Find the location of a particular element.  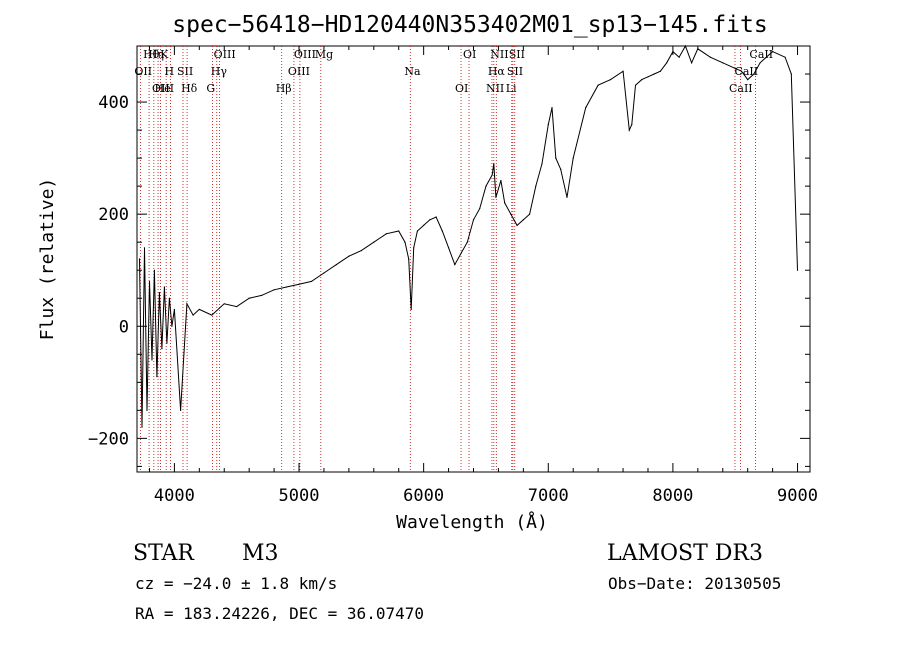

x-axis-label: Wavelength (Å) is located at coordinates (472, 522).